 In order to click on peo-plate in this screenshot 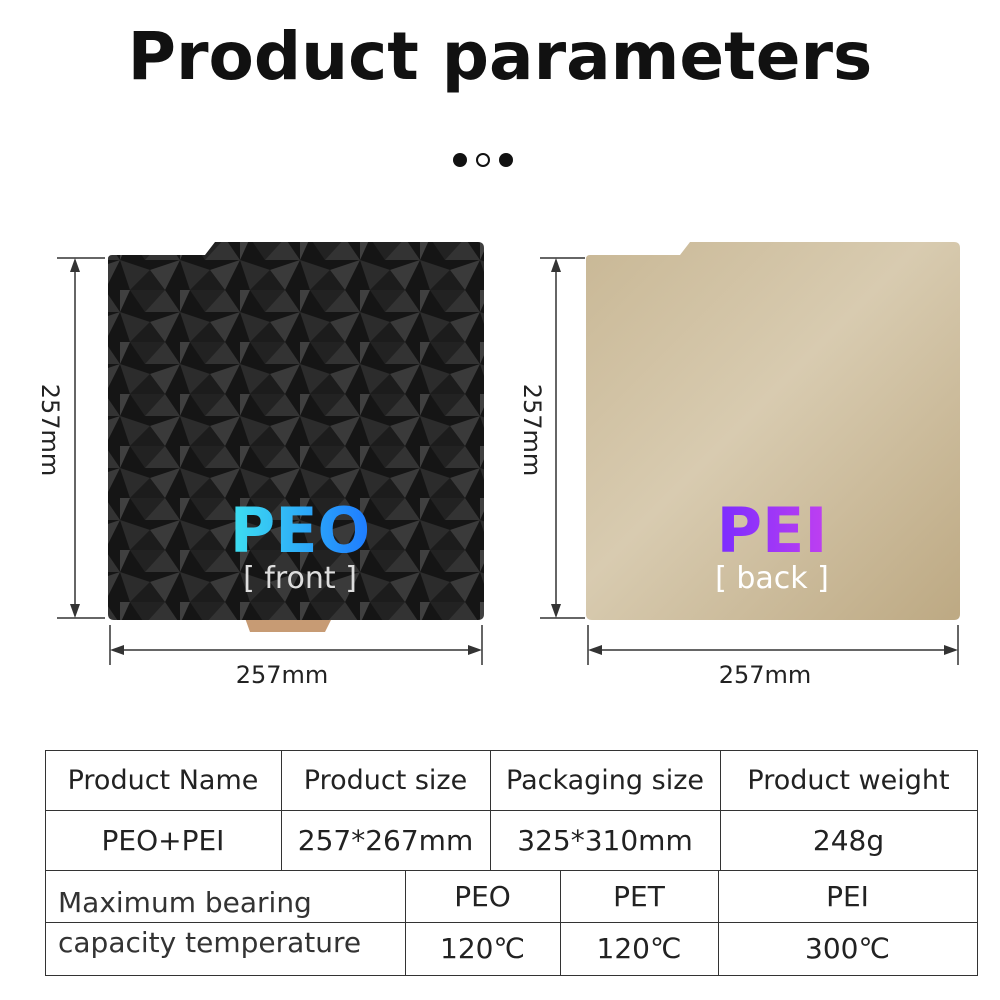, I will do `click(296, 431)`.